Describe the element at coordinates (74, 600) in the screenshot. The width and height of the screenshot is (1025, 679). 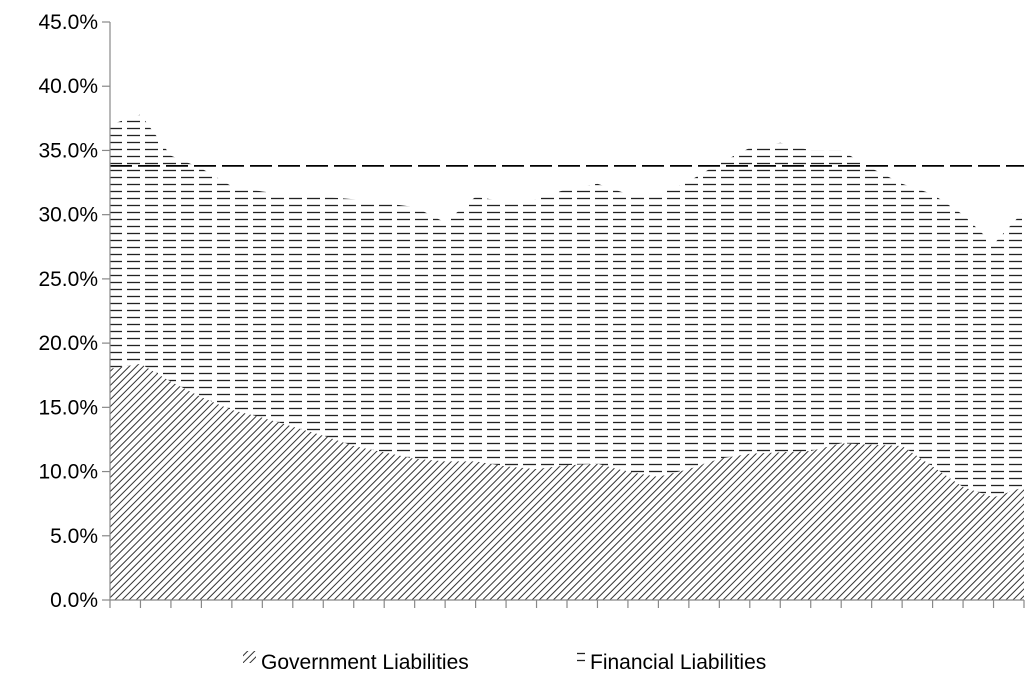
I see `y-tick-label: 0.0%` at that location.